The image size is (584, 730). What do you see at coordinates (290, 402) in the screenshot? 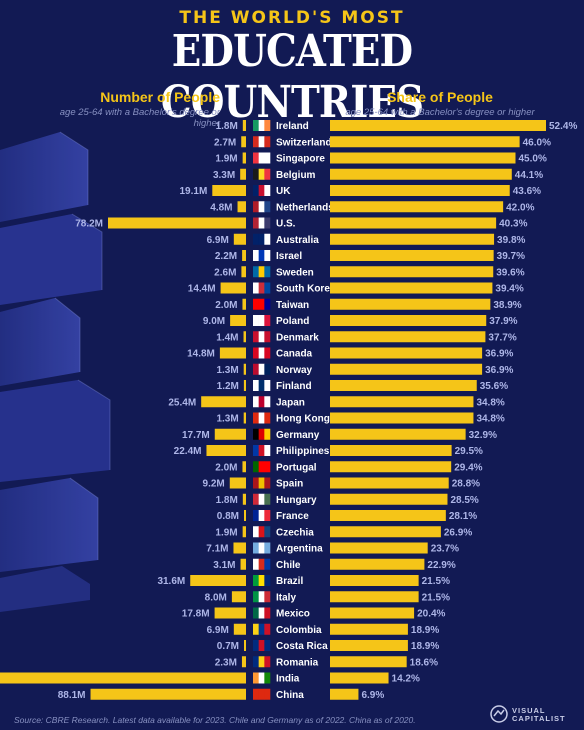
I see `country-label-japan: Japan` at bounding box center [290, 402].